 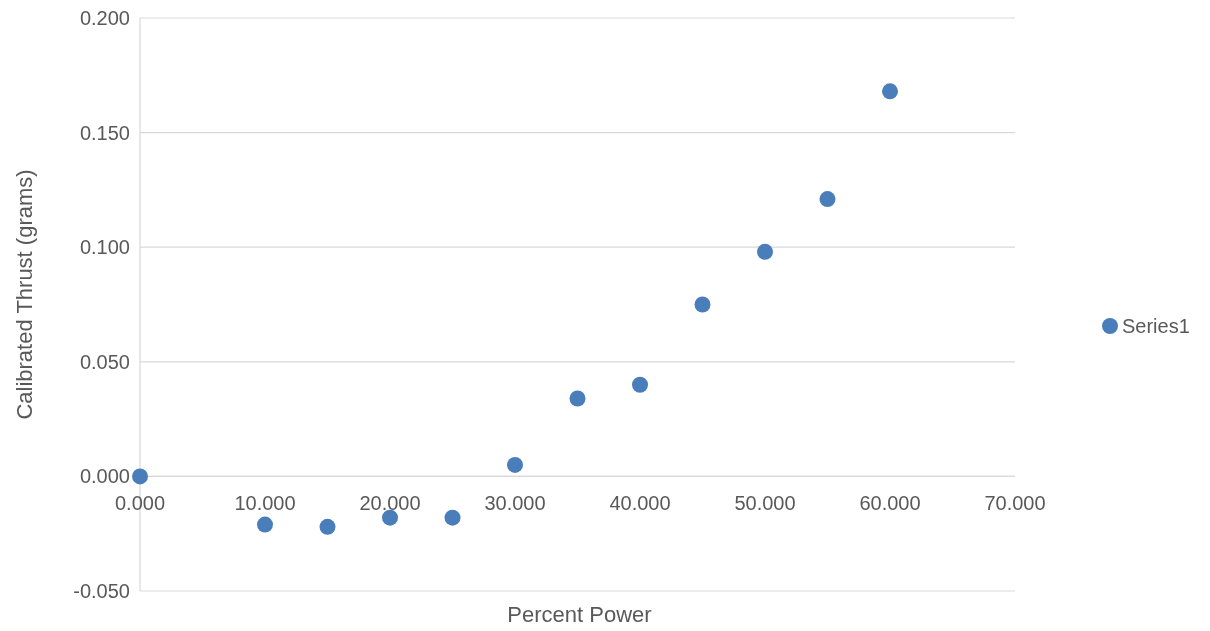 I want to click on x-tick-label: 60.000, so click(x=890, y=503).